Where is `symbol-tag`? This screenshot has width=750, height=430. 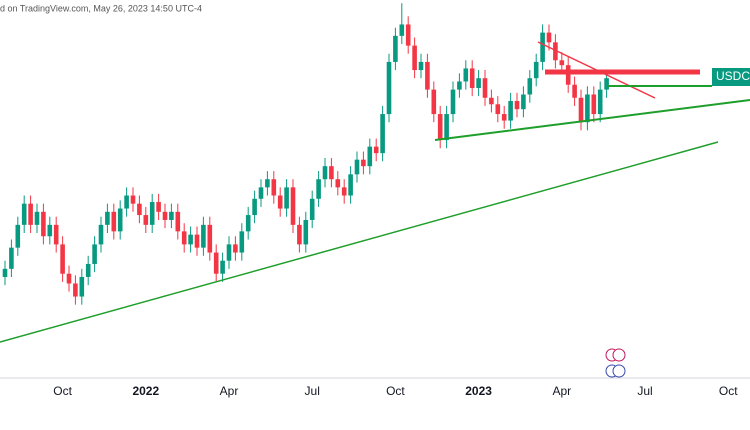
symbol-tag is located at coordinates (731, 77).